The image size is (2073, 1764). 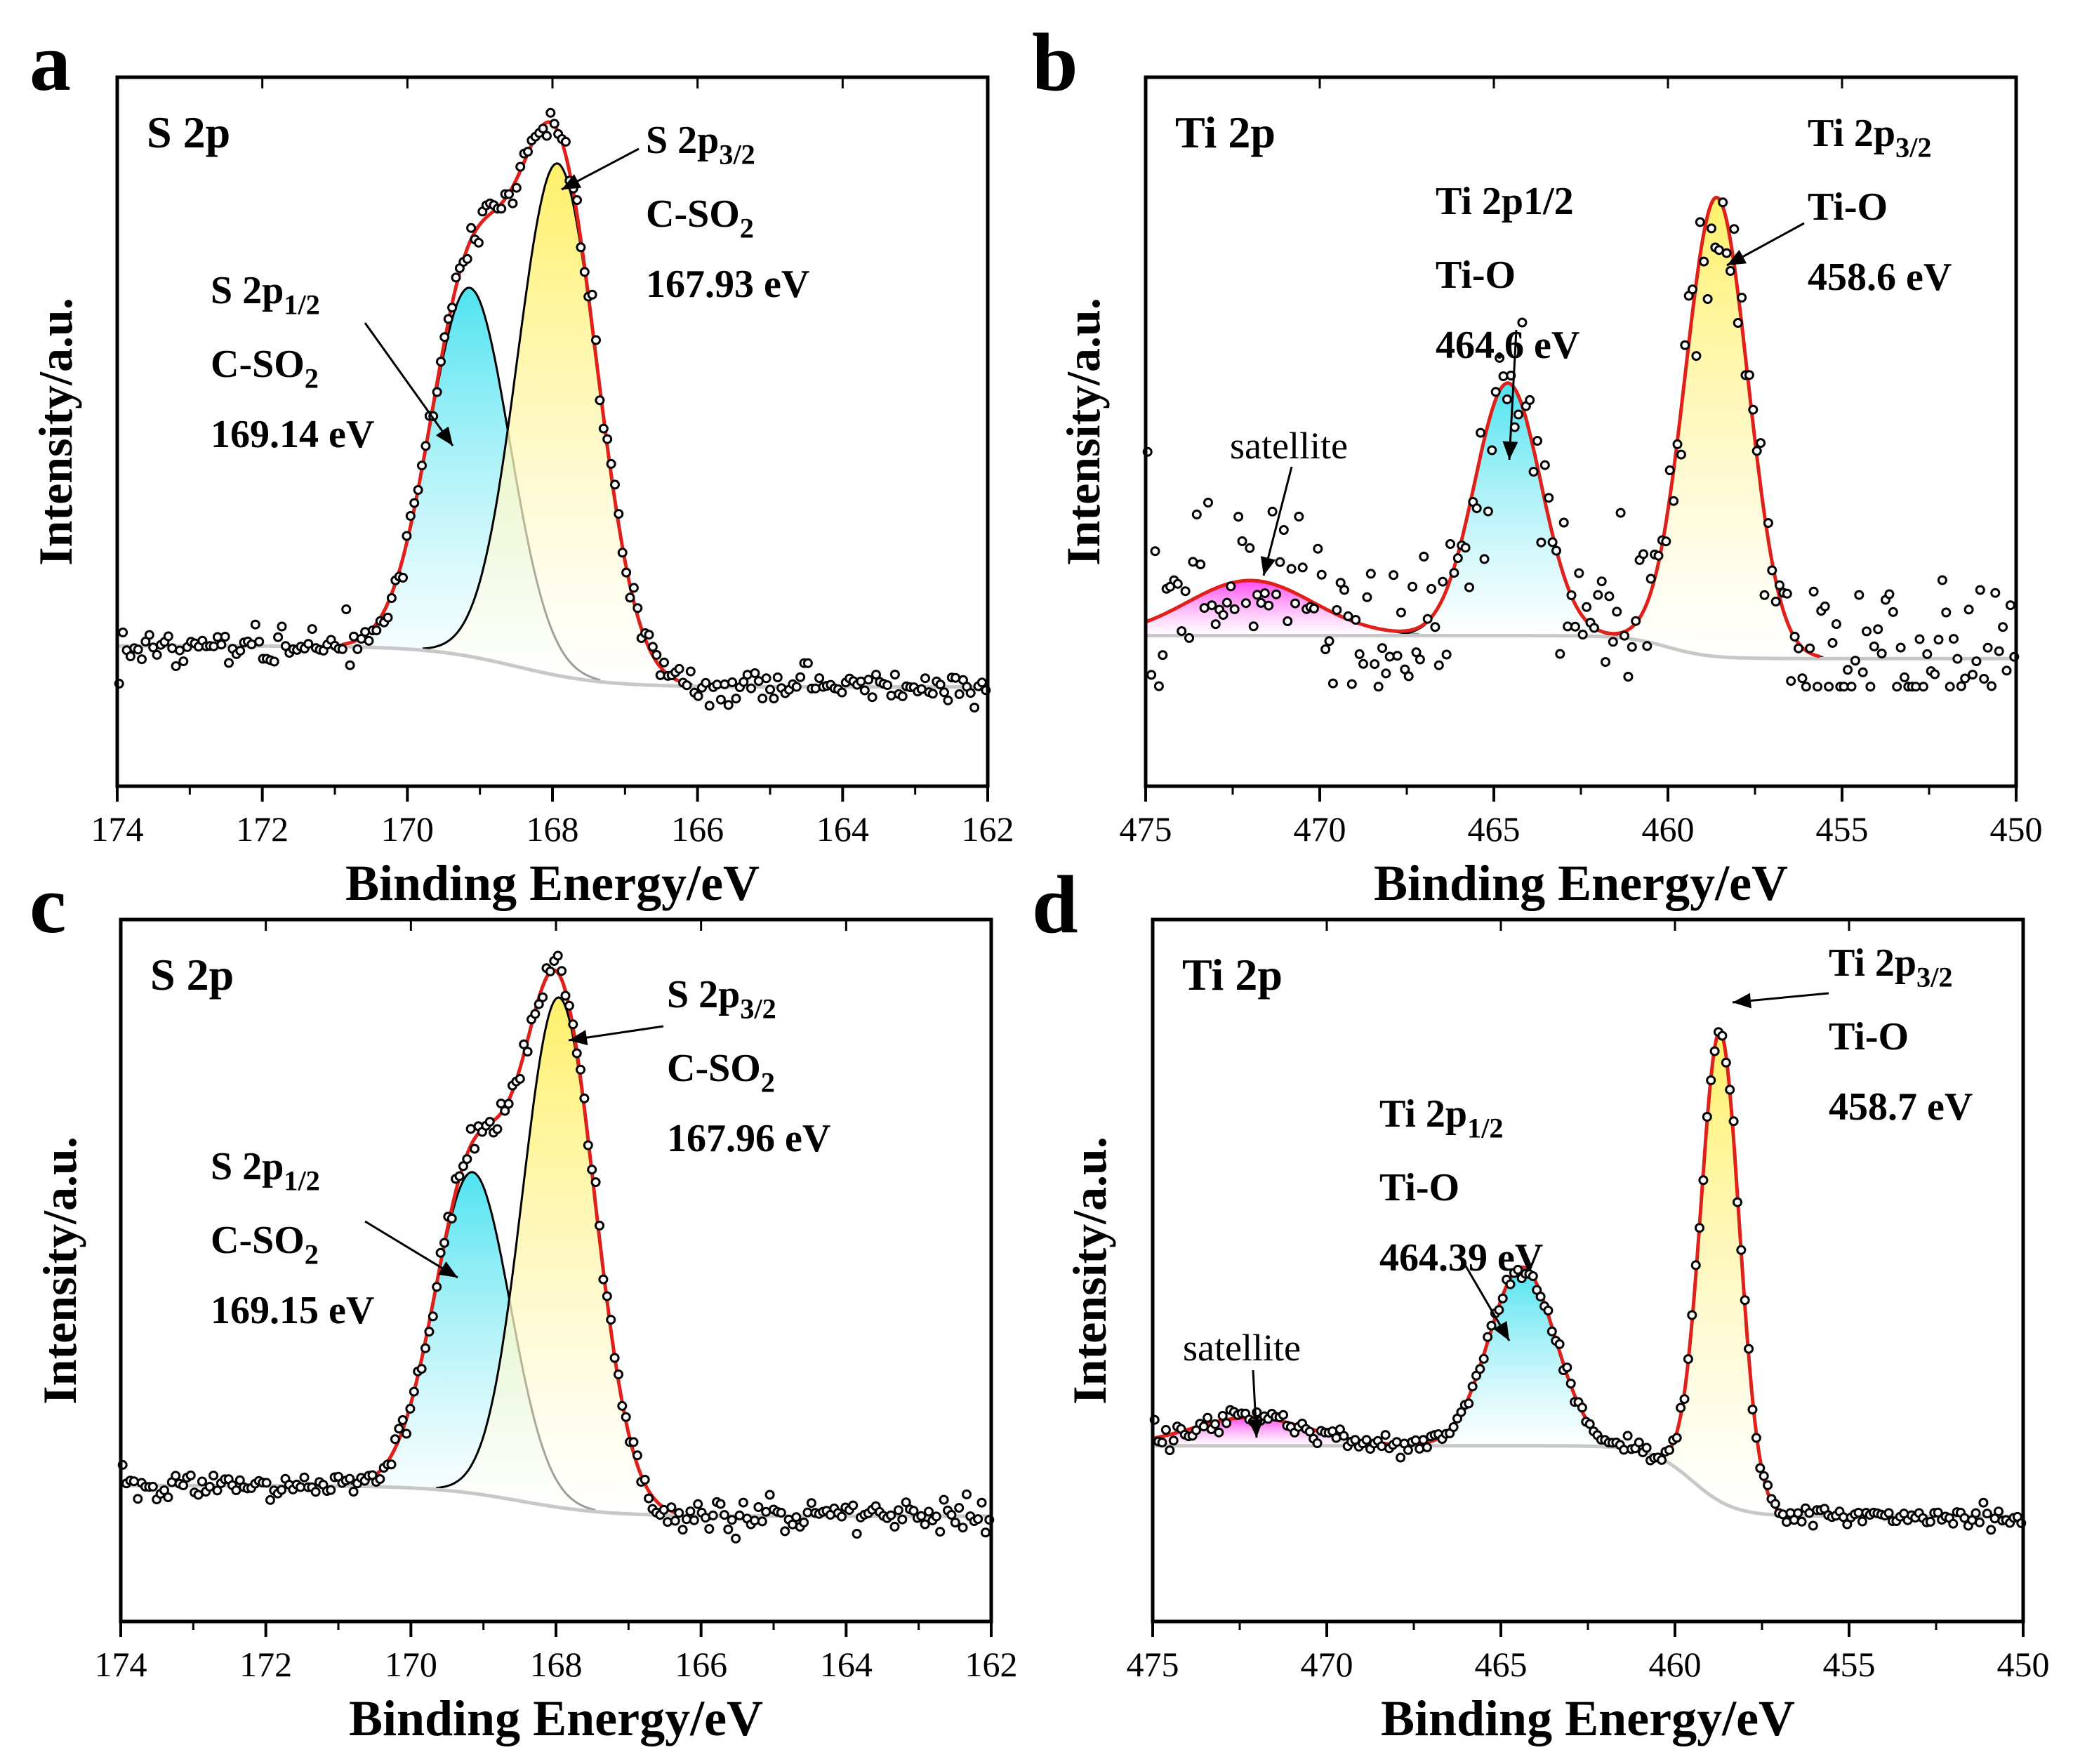 I want to click on peak-chemical-state-label: C-SO2, so click(x=721, y=1073).